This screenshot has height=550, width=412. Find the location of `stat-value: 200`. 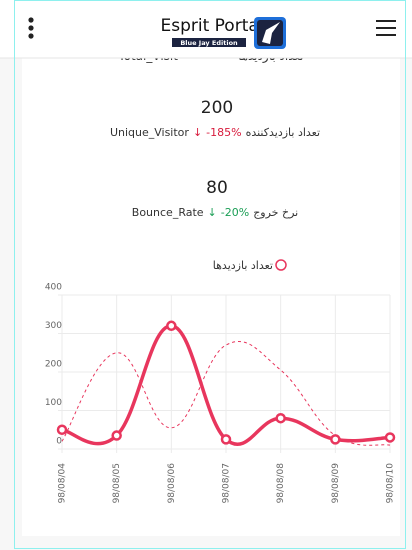

stat-value: 200 is located at coordinates (217, 108).